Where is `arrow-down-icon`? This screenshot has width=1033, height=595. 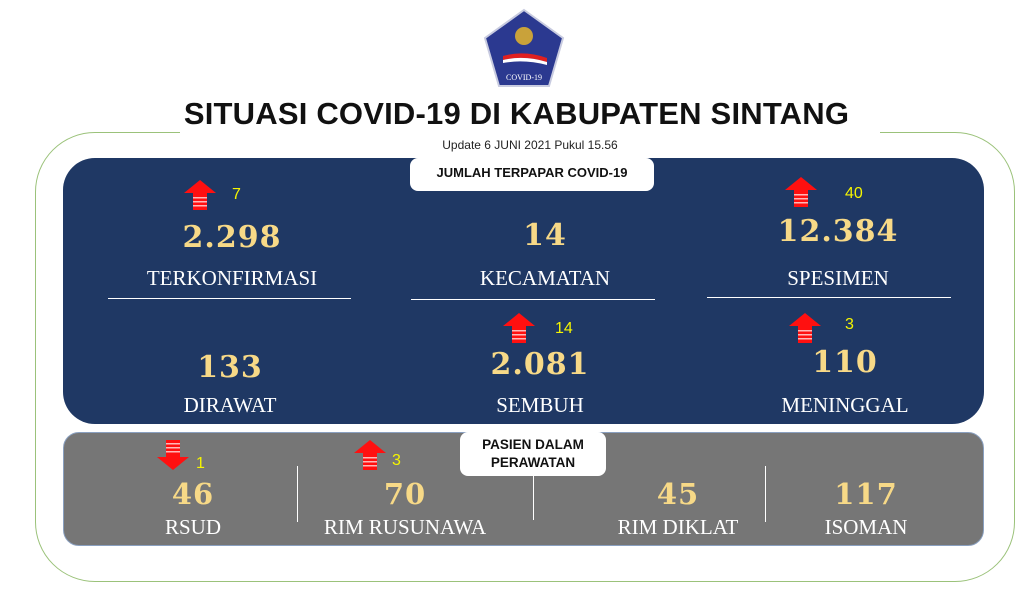
arrow-down-icon is located at coordinates (173, 455).